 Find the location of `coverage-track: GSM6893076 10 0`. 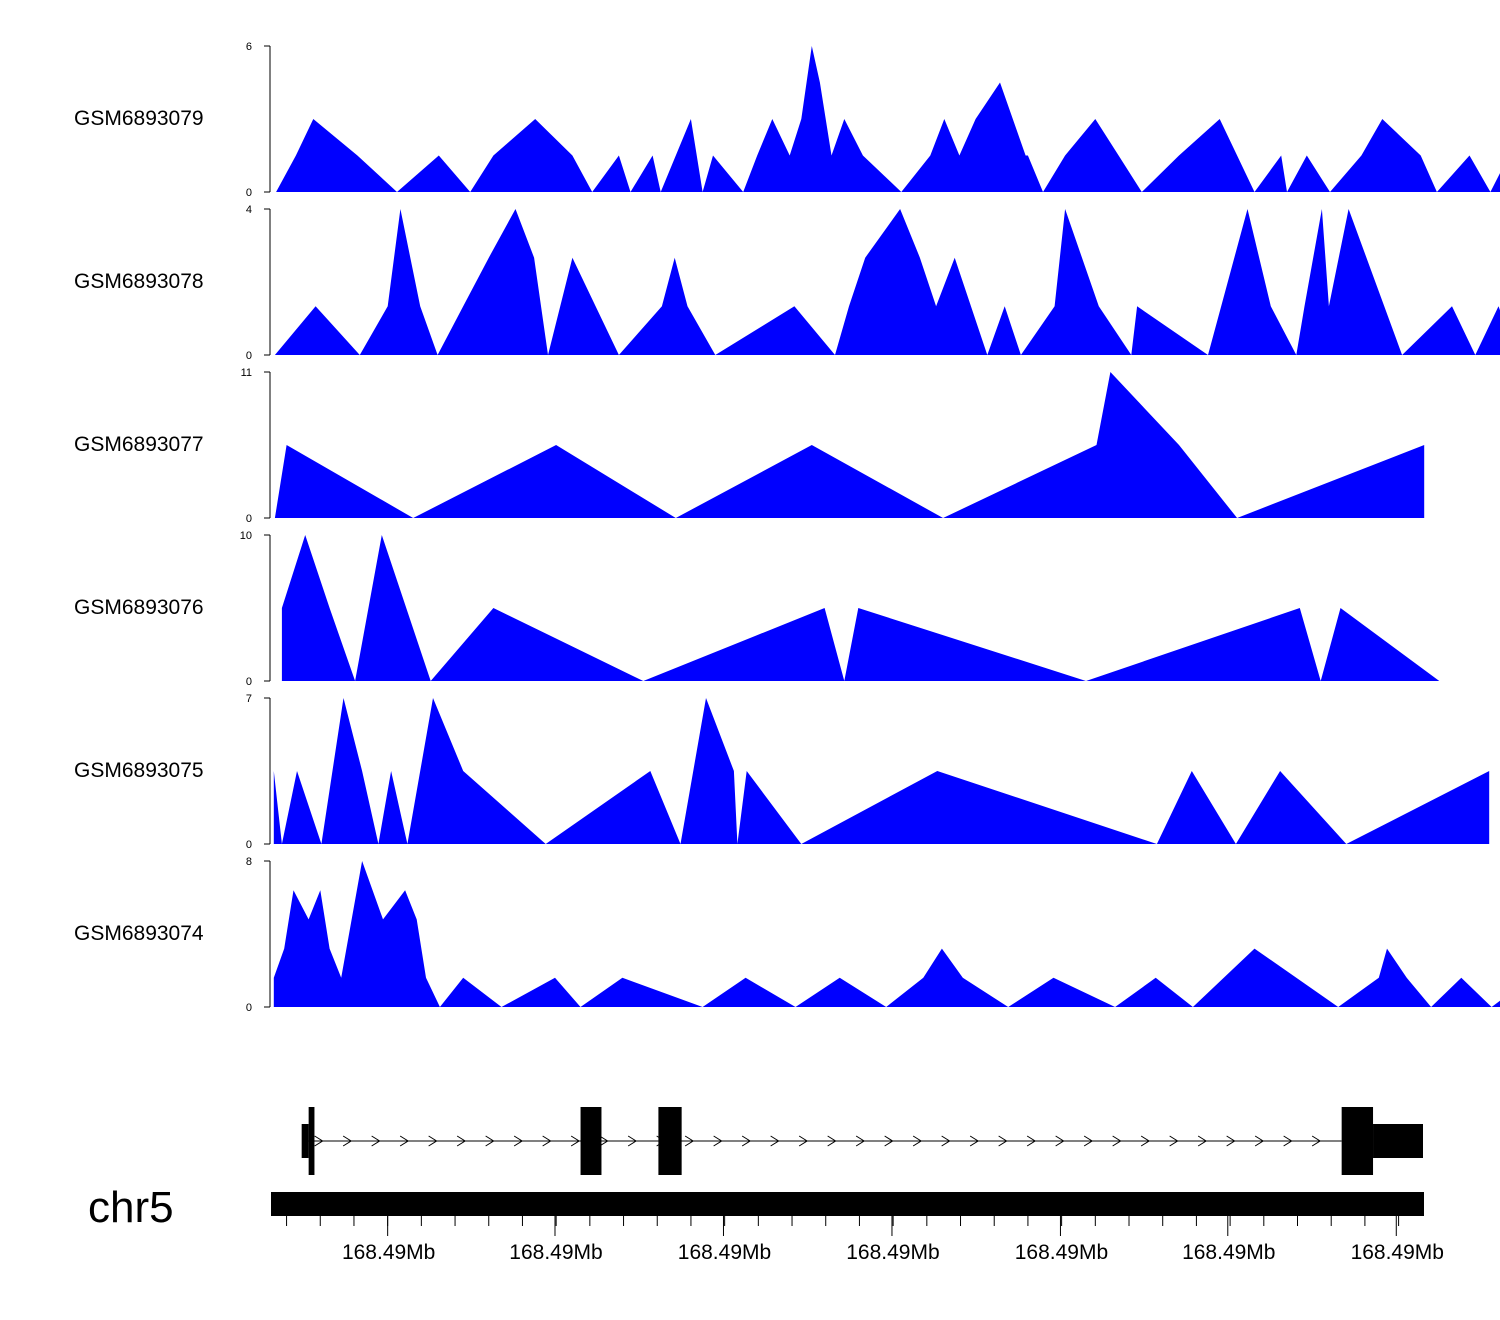

coverage-track: GSM6893076 10 0 is located at coordinates (757, 609).